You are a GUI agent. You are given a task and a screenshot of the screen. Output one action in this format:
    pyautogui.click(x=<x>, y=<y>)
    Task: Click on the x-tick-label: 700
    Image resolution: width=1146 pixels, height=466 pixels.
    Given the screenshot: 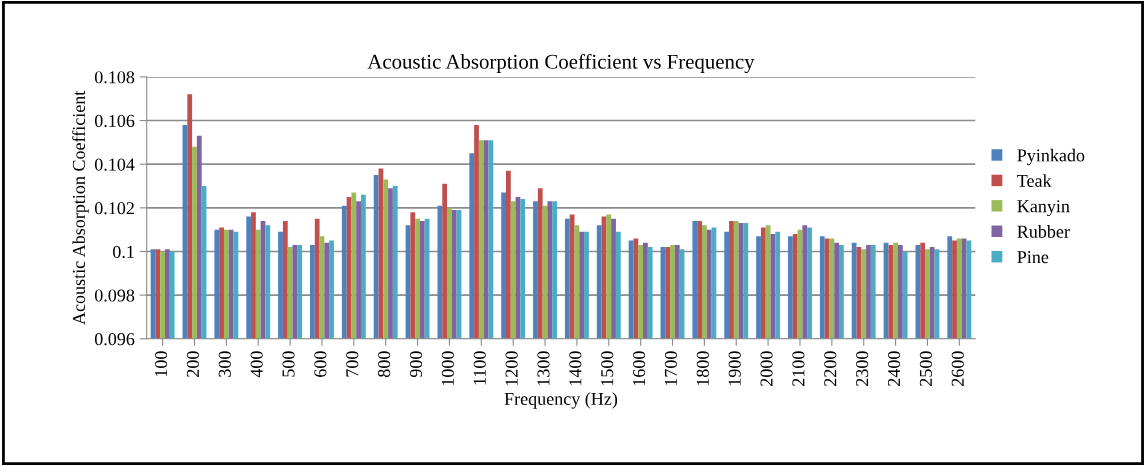 What is the action you would take?
    pyautogui.click(x=352, y=364)
    